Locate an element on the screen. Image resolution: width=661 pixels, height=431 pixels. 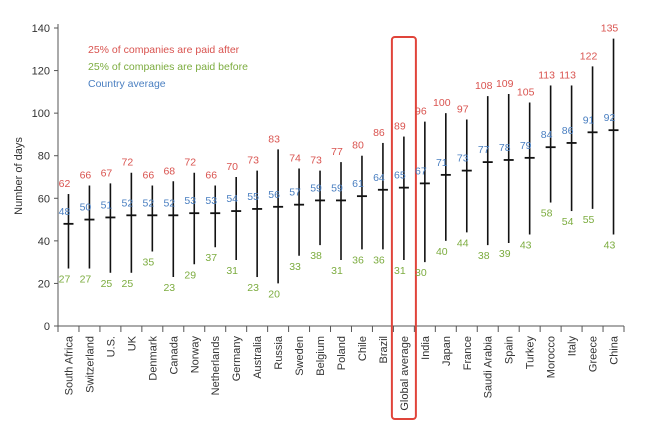
category-label: Japan is located at coordinates (447, 351).